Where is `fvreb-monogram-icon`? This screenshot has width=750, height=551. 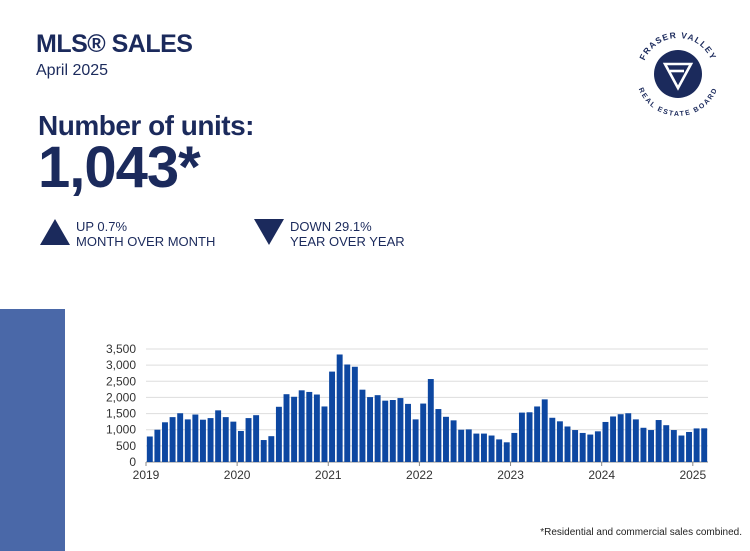
fvreb-monogram-icon is located at coordinates (678, 76).